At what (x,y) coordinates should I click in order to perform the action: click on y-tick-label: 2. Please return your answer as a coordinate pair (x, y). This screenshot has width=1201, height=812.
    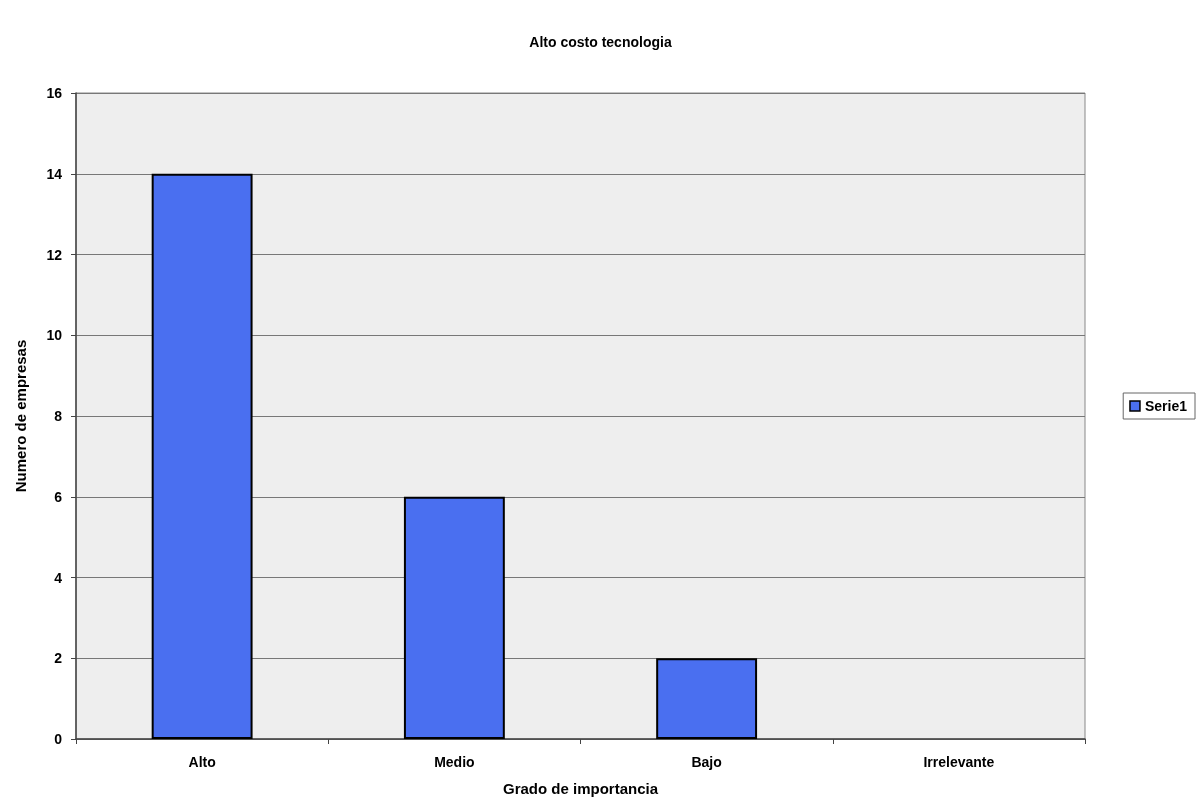
    Looking at the image, I should click on (58, 658).